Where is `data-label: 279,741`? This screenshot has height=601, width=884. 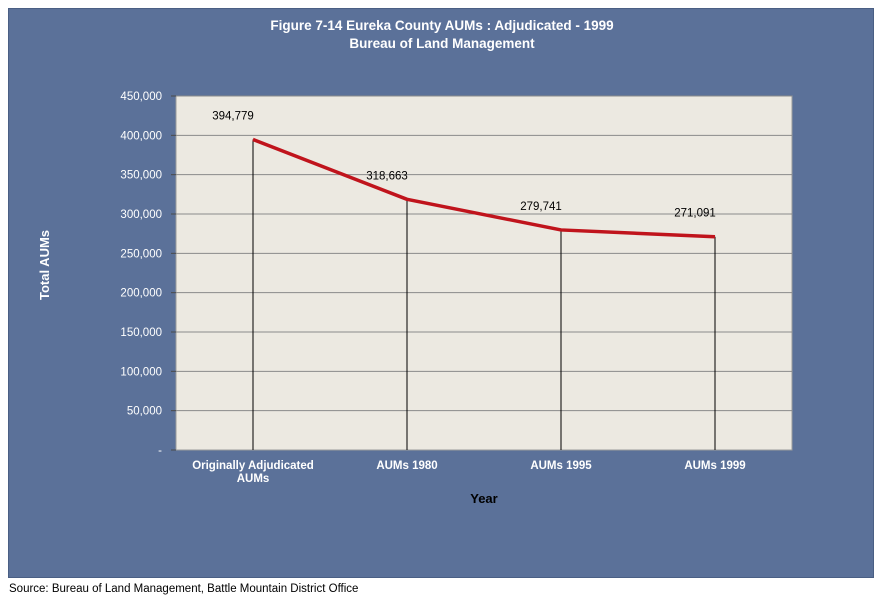
data-label: 279,741 is located at coordinates (541, 207).